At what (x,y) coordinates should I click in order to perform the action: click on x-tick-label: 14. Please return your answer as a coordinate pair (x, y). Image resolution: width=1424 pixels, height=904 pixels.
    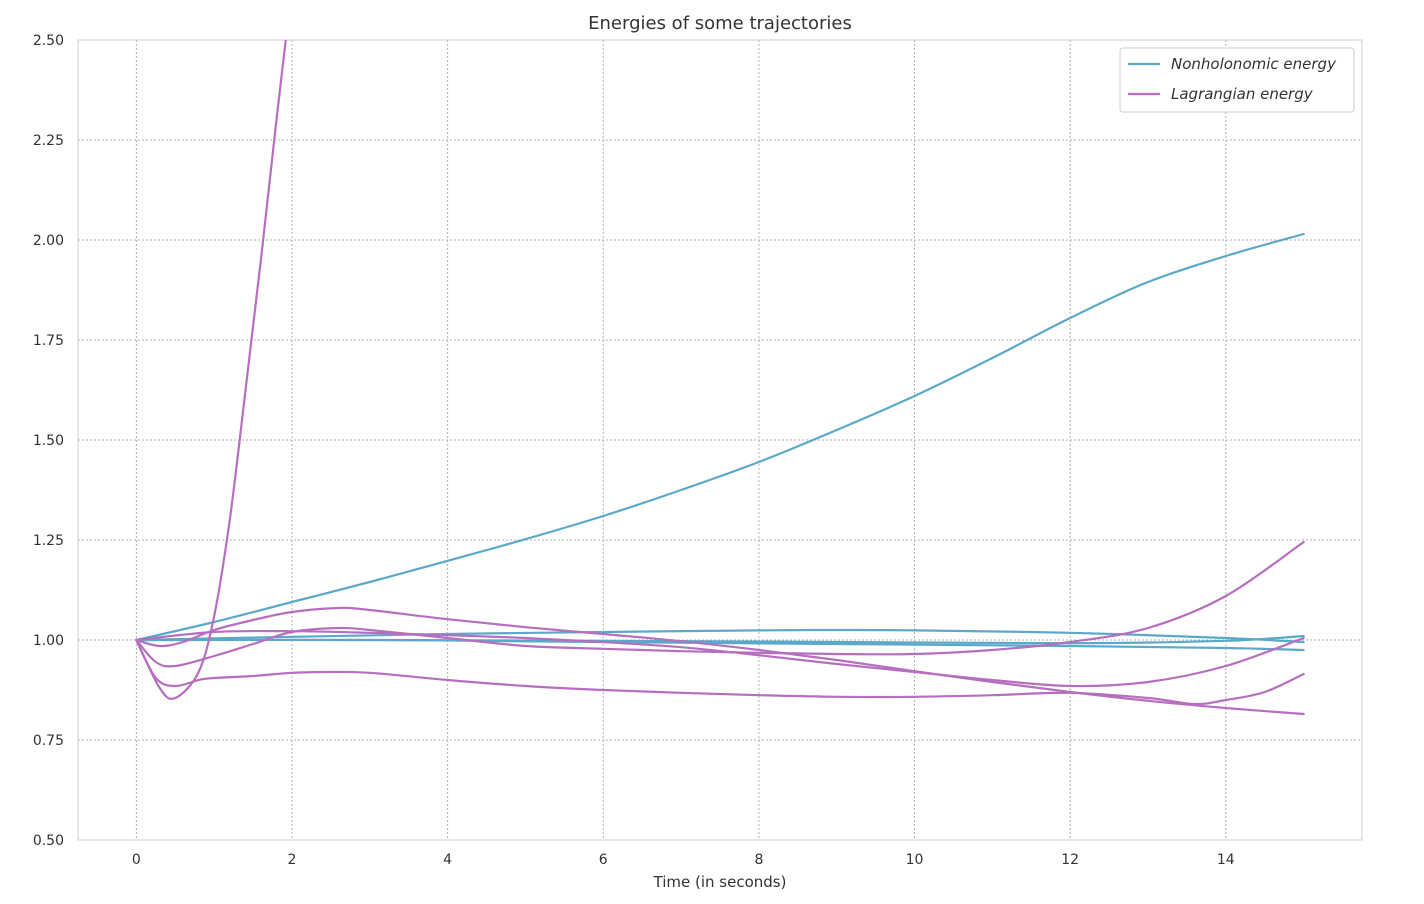
    Looking at the image, I should click on (1226, 860).